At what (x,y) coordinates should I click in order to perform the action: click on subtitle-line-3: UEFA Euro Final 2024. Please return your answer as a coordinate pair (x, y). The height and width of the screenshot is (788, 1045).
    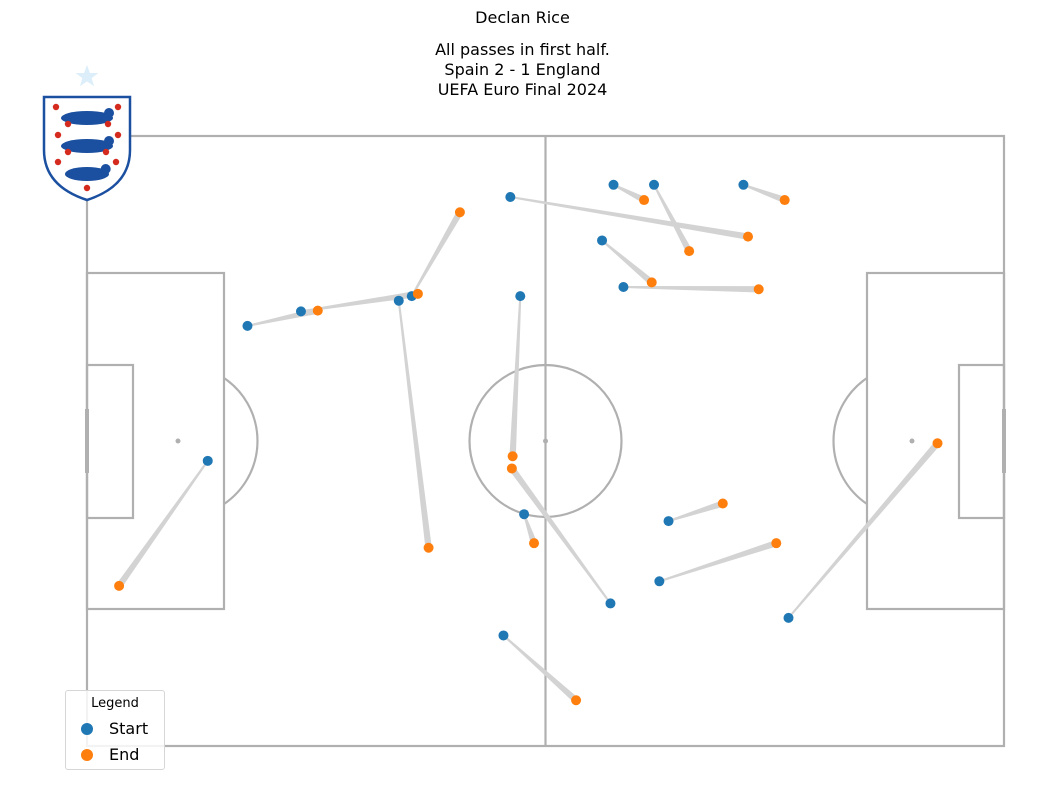
    Looking at the image, I should click on (522, 89).